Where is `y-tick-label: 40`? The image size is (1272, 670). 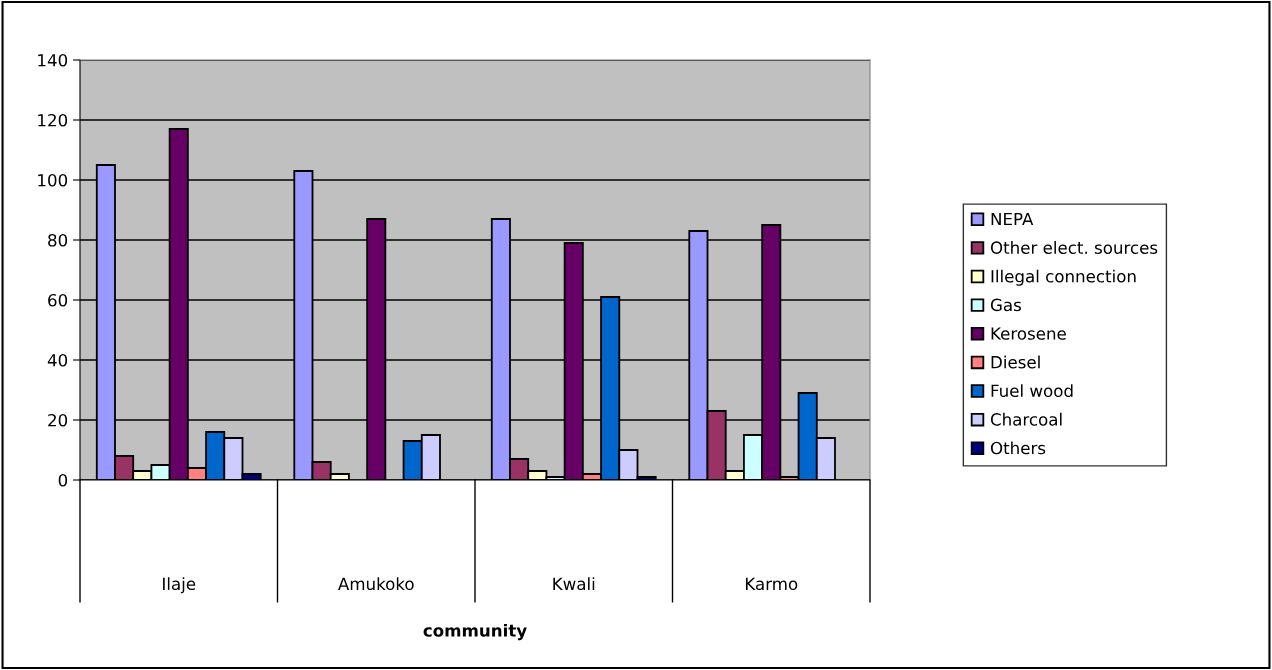
y-tick-label: 40 is located at coordinates (57, 360).